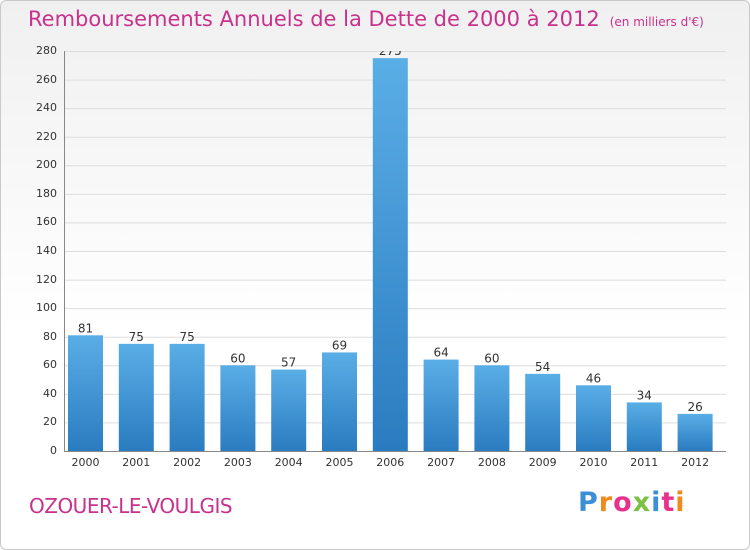 The image size is (750, 550). What do you see at coordinates (136, 462) in the screenshot?
I see `x-tick-label: 2001` at bounding box center [136, 462].